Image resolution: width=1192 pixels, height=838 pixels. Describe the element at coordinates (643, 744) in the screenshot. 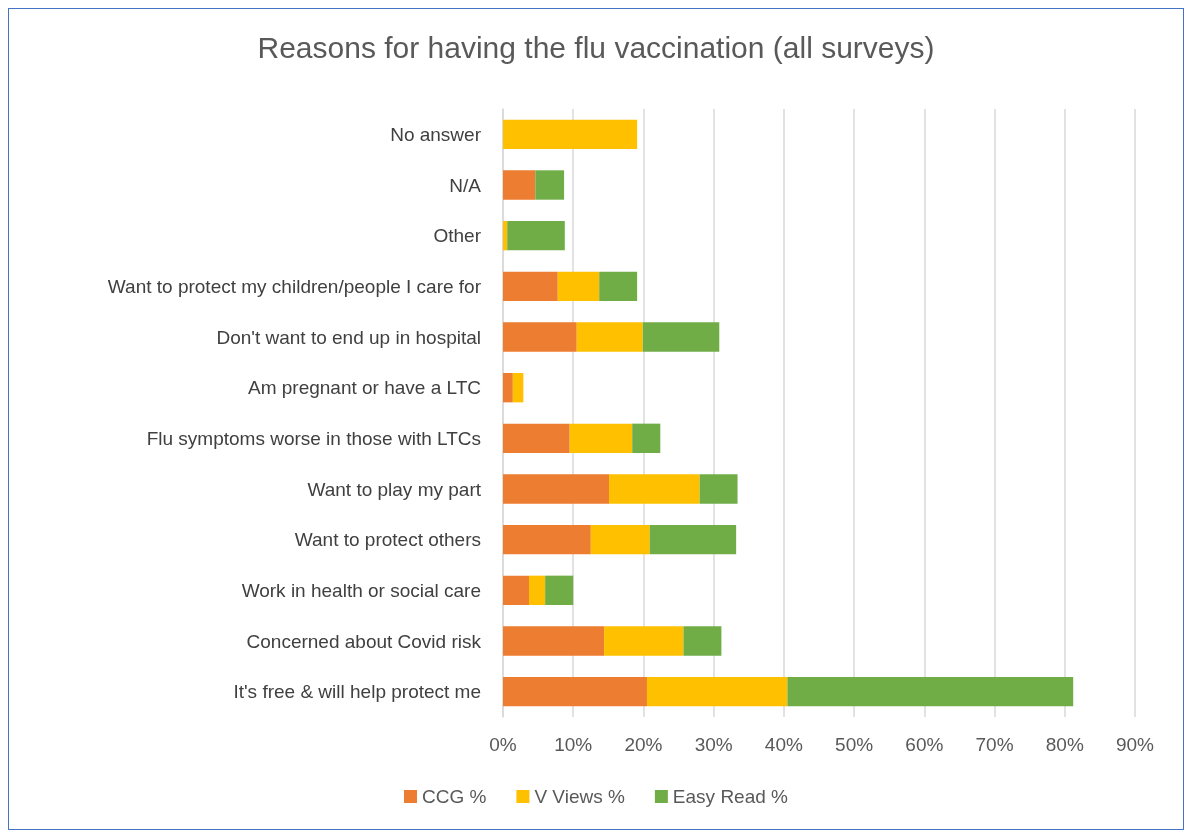

I see `x-tick-label: 20%` at that location.